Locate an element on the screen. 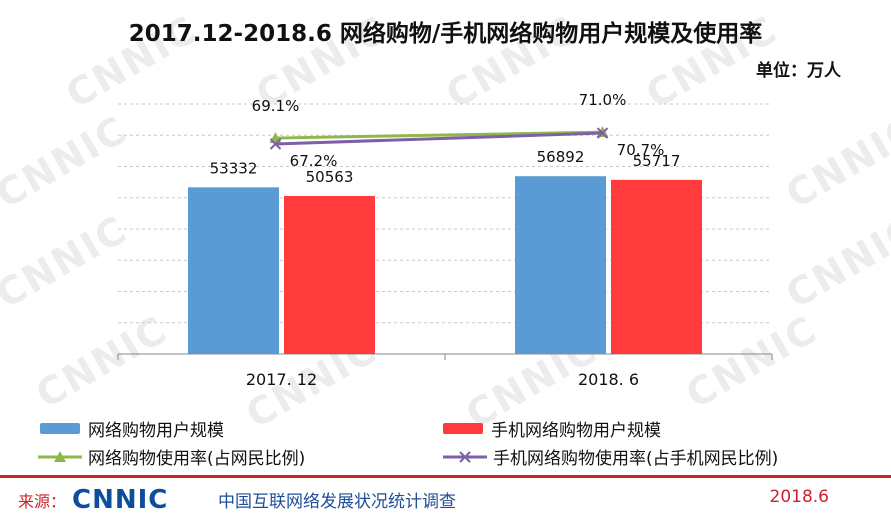 Image resolution: width=891 pixels, height=516 pixels. legend-item-online-shoppers: 网络购物用户规模 is located at coordinates (132, 428).